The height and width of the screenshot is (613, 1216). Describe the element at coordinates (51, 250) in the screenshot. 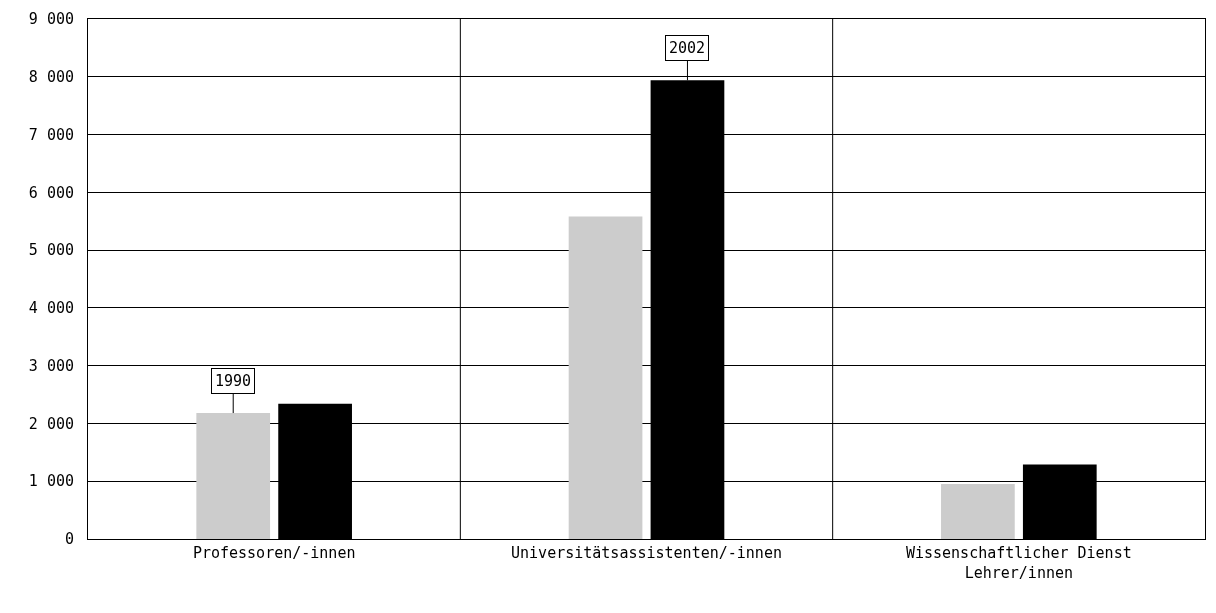

I see `y-tick-label: 5 000` at that location.